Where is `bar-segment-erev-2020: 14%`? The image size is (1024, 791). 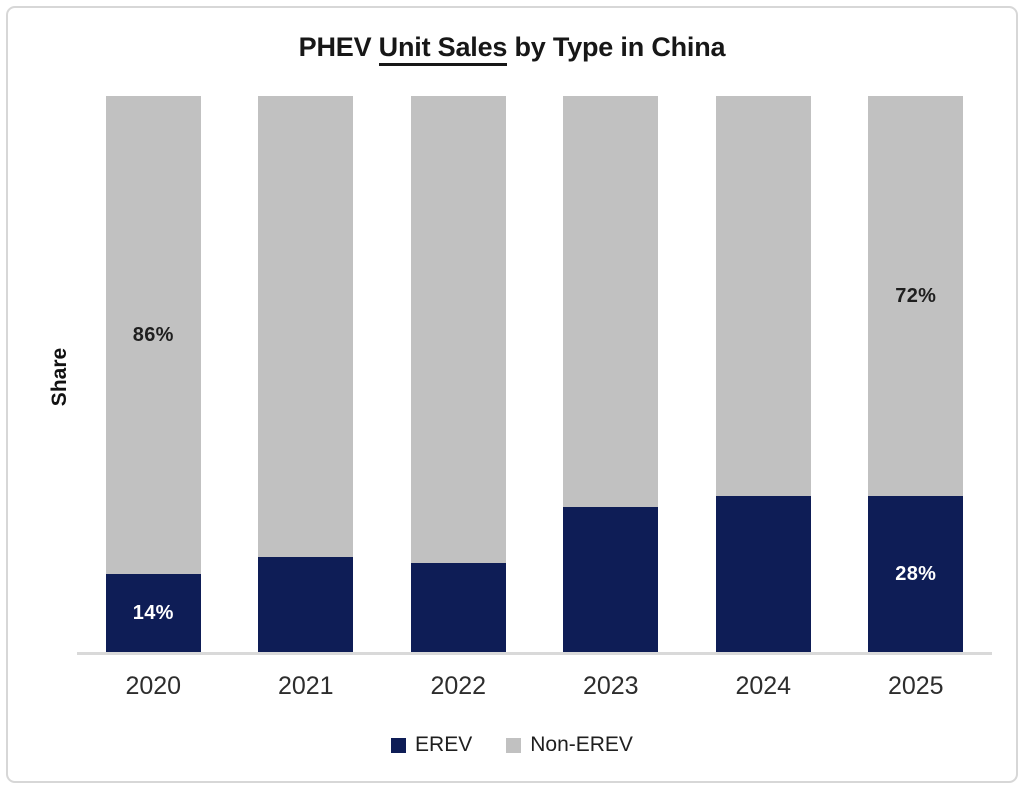
bar-segment-erev-2020: 14% is located at coordinates (153, 613).